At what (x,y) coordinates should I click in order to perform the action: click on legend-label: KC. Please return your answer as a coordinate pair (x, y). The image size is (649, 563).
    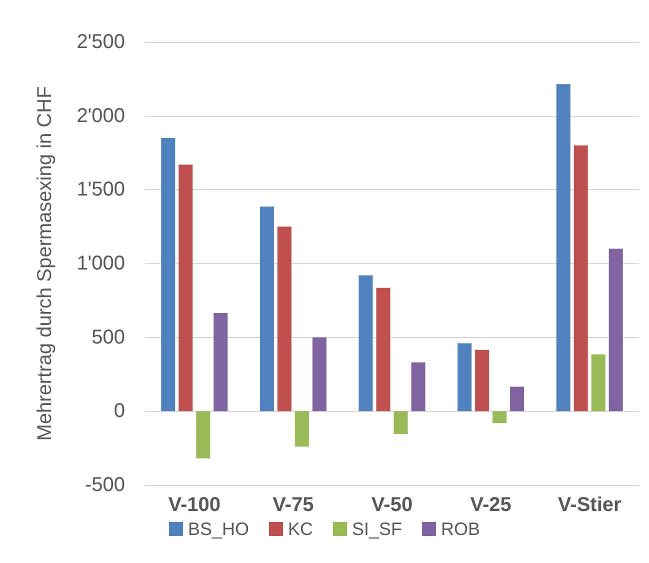
    Looking at the image, I should click on (301, 529).